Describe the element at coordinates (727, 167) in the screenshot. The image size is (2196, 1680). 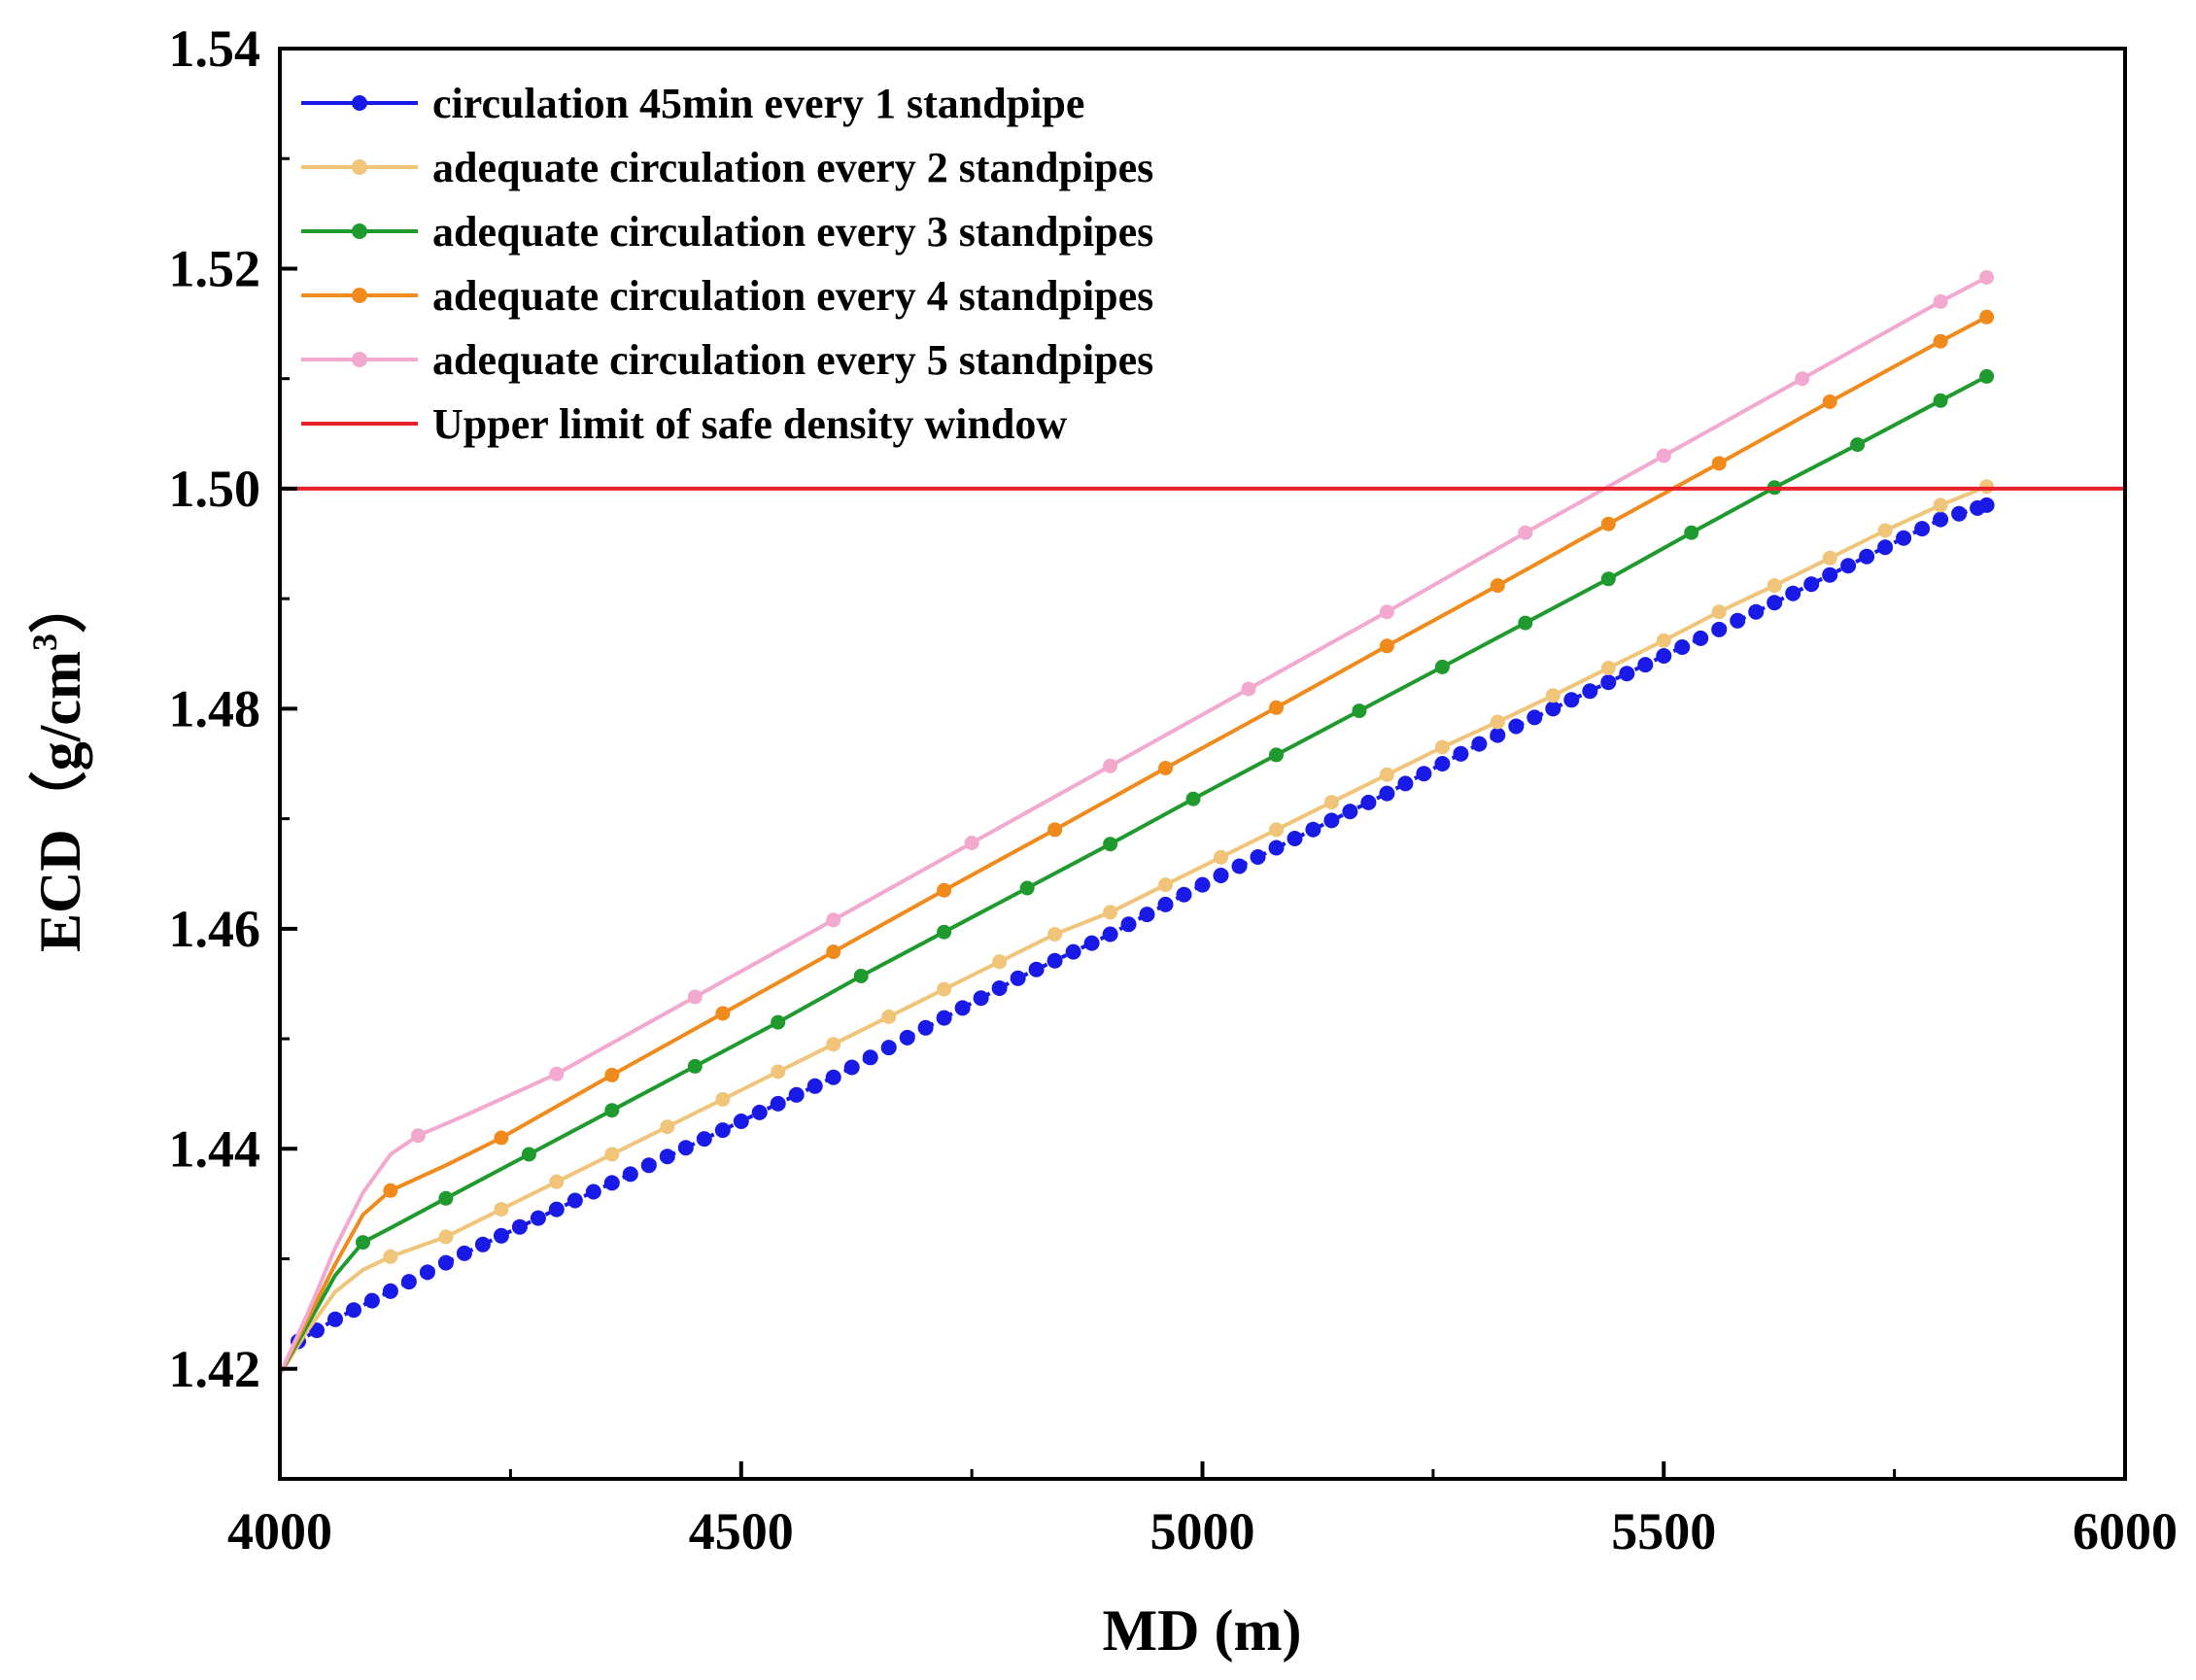
I see `legend-item-2: adequate circulation every 2 standpipes` at that location.